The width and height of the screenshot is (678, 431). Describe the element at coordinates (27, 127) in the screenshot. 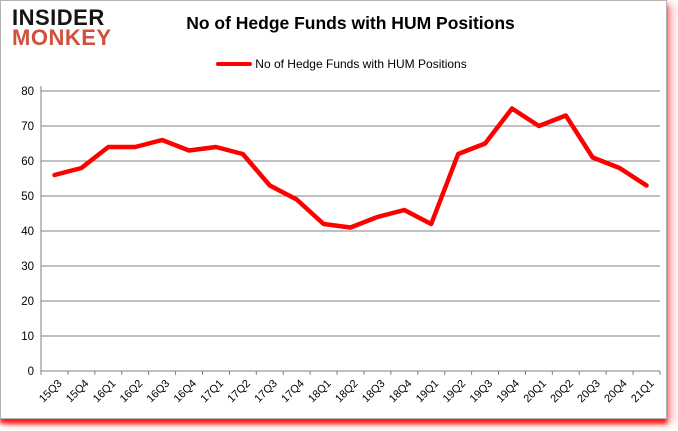

I see `y-tick-label: 70` at that location.